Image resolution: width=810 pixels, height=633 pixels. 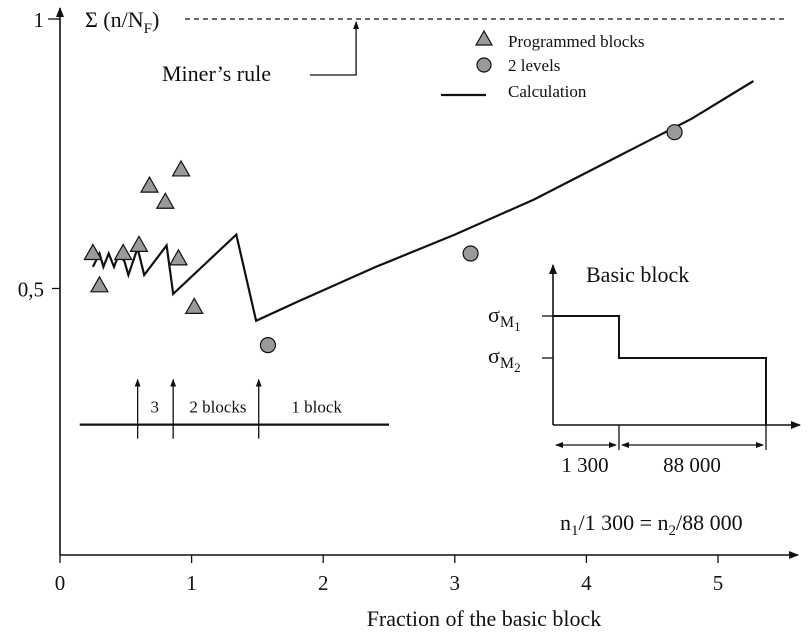 What do you see at coordinates (504, 318) in the screenshot?
I see `sigma-m1-label: σM1` at bounding box center [504, 318].